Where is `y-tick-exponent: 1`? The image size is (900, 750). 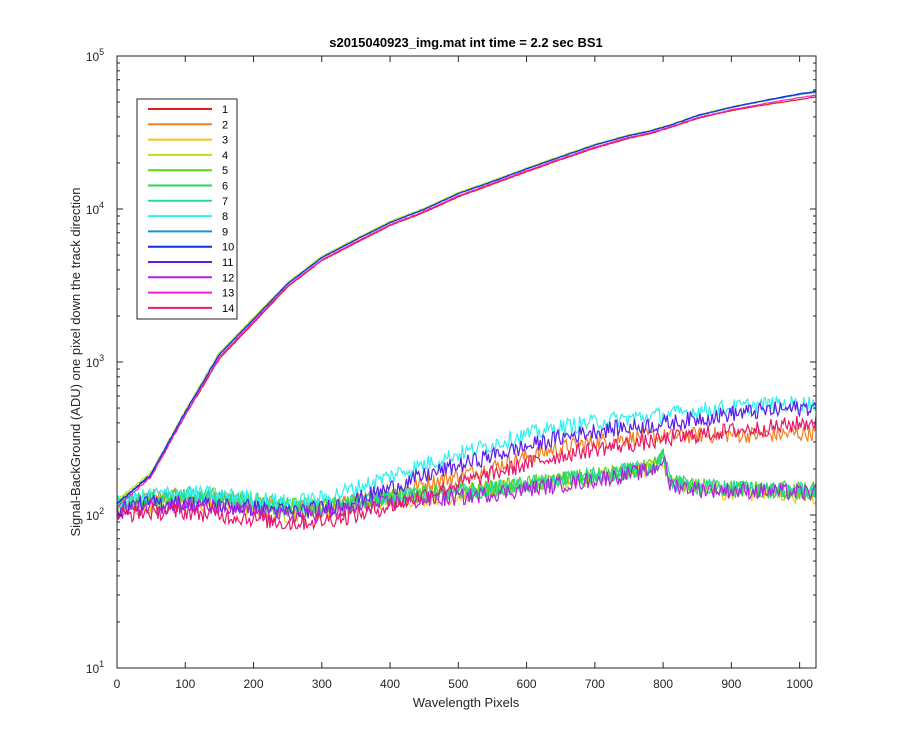
y-tick-exponent: 1 is located at coordinates (101, 664).